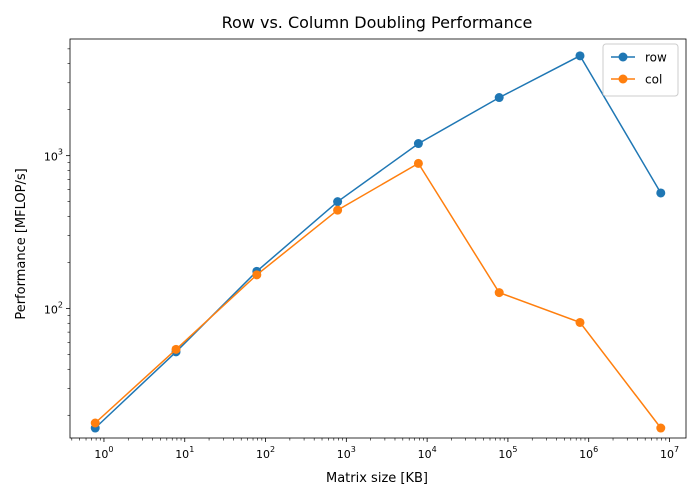 This screenshot has height=500, width=700. What do you see at coordinates (377, 478) in the screenshot?
I see `x-axis-label: Matrix size [KB]` at bounding box center [377, 478].